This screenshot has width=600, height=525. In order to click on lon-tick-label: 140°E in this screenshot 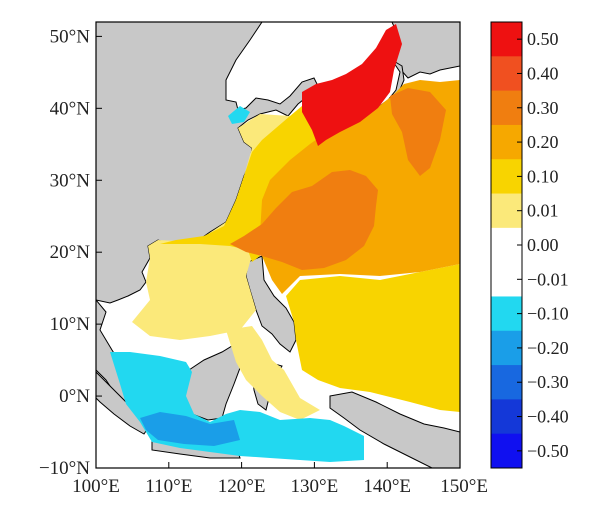, I will do `click(387, 486)`.